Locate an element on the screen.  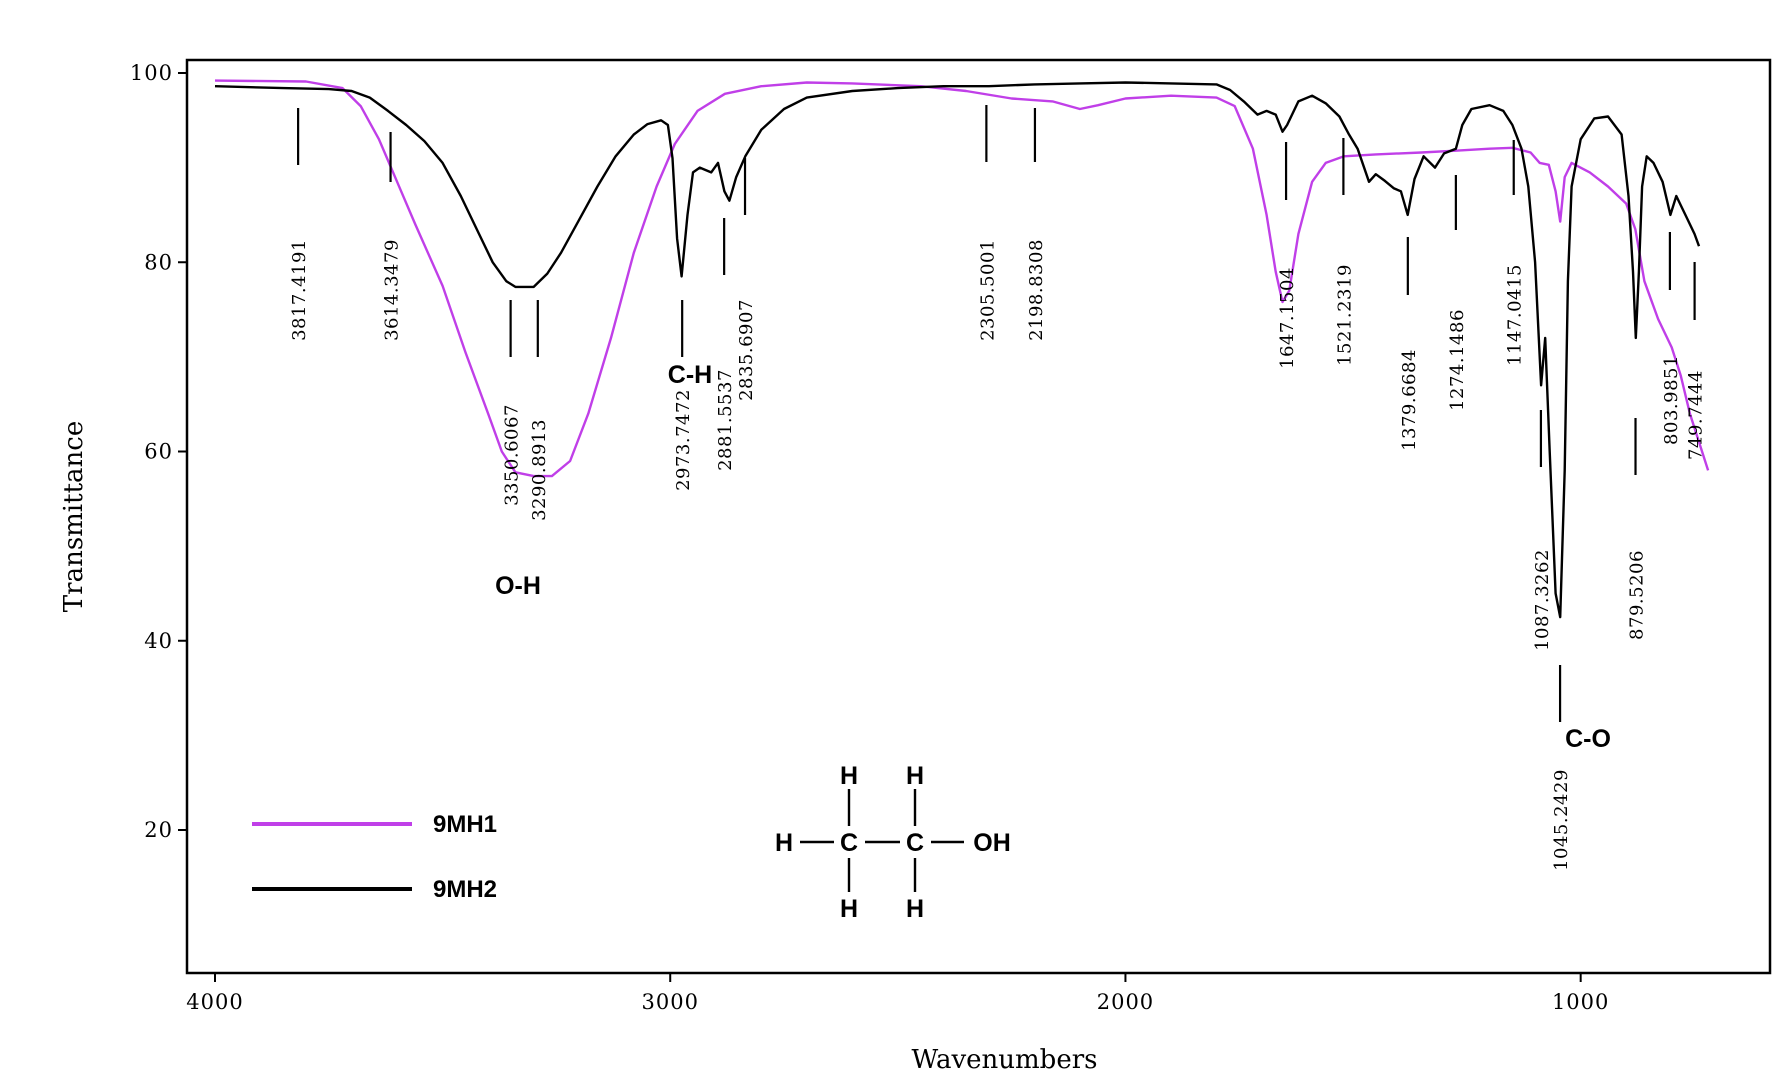
peak-label: 879.5206 is located at coordinates (1637, 595).